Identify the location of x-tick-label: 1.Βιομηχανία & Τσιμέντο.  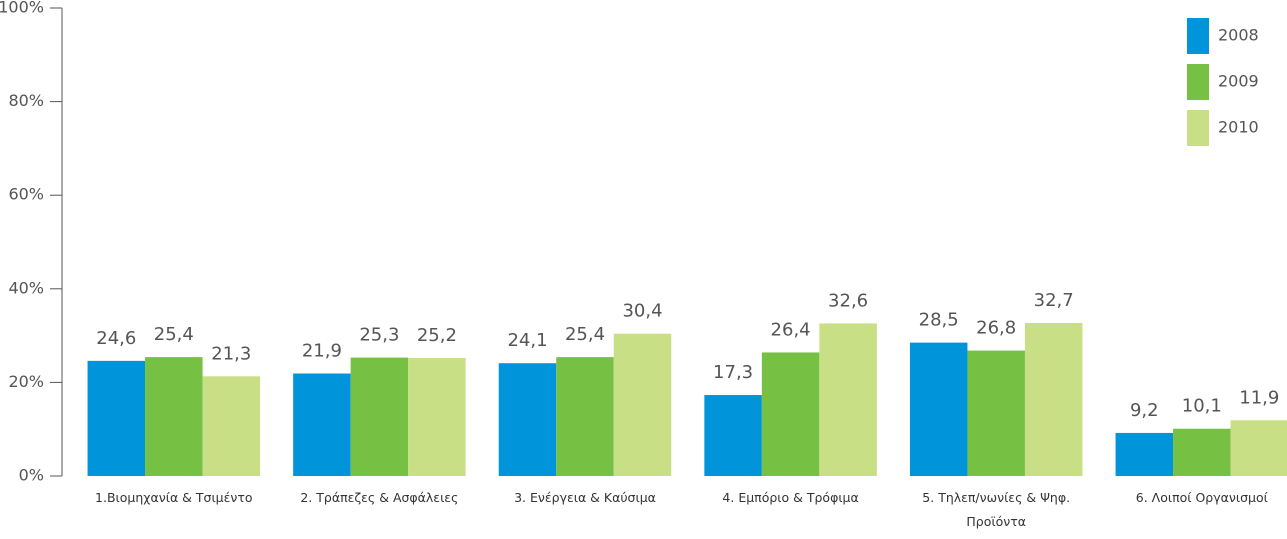
(174, 497).